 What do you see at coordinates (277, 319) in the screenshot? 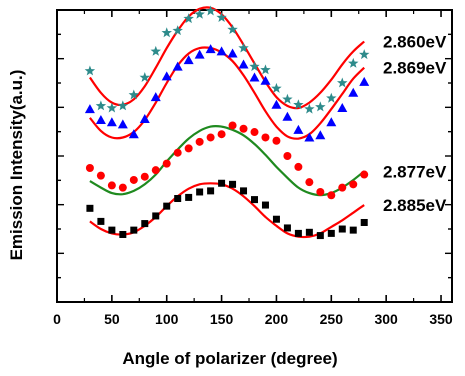
I see `x-tick-label: 200` at bounding box center [277, 319].